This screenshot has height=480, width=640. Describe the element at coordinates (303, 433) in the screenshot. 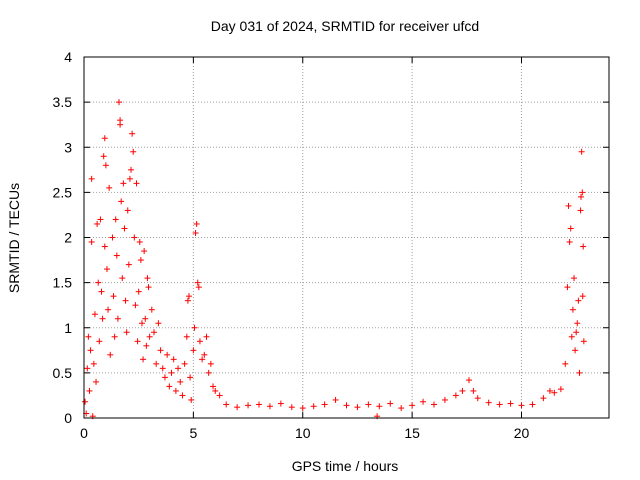

I see `x-tick-label: 10` at that location.